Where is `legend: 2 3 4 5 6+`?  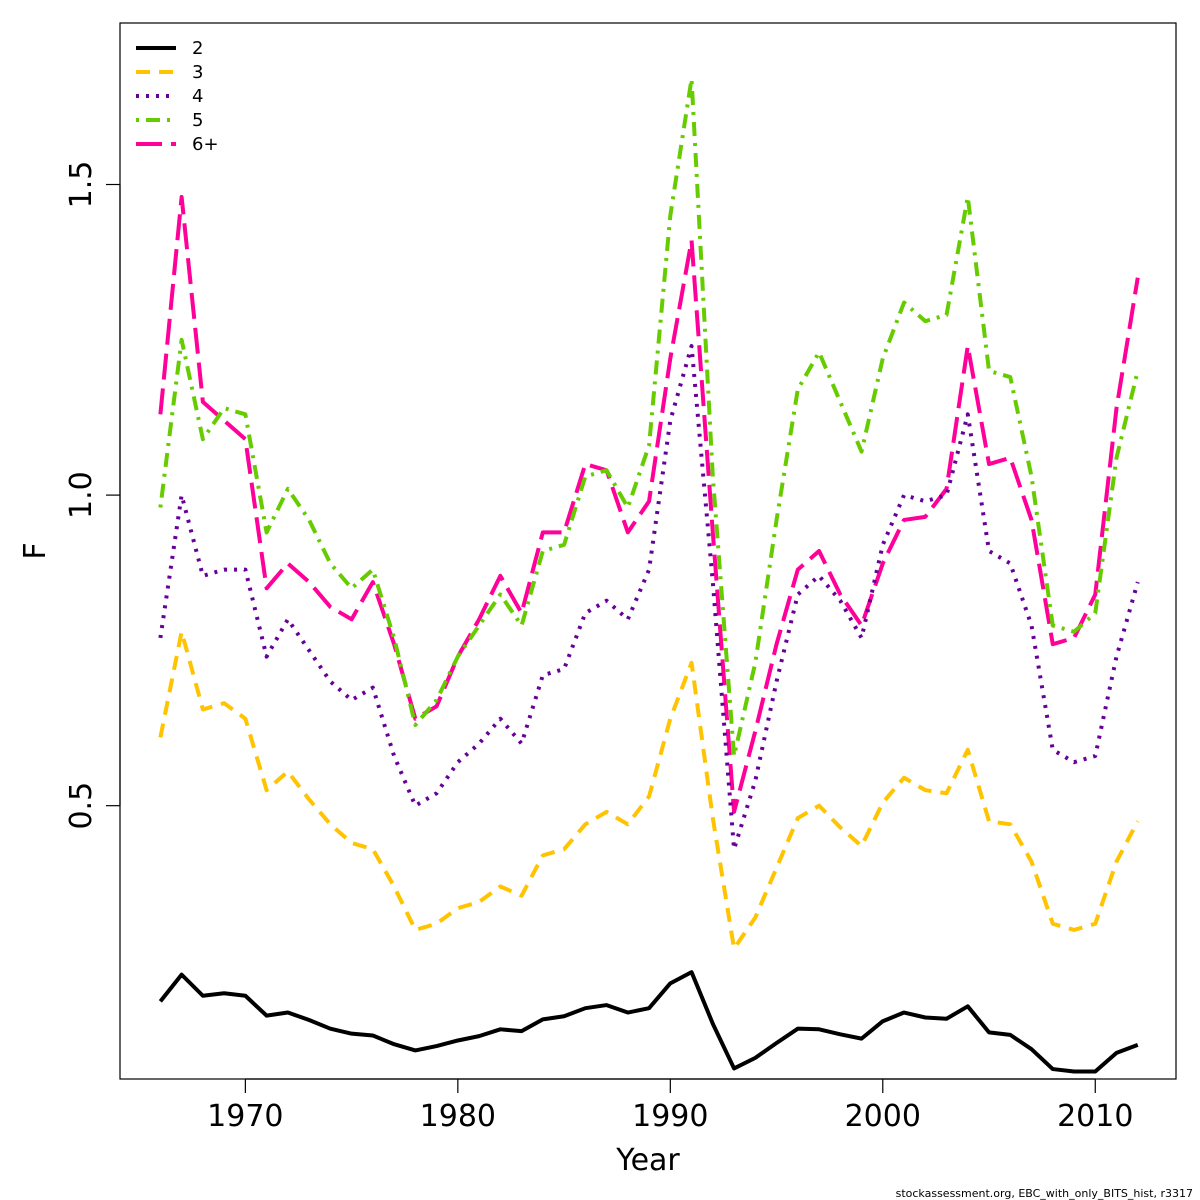 legend: 2 3 4 5 6+ is located at coordinates (177, 96).